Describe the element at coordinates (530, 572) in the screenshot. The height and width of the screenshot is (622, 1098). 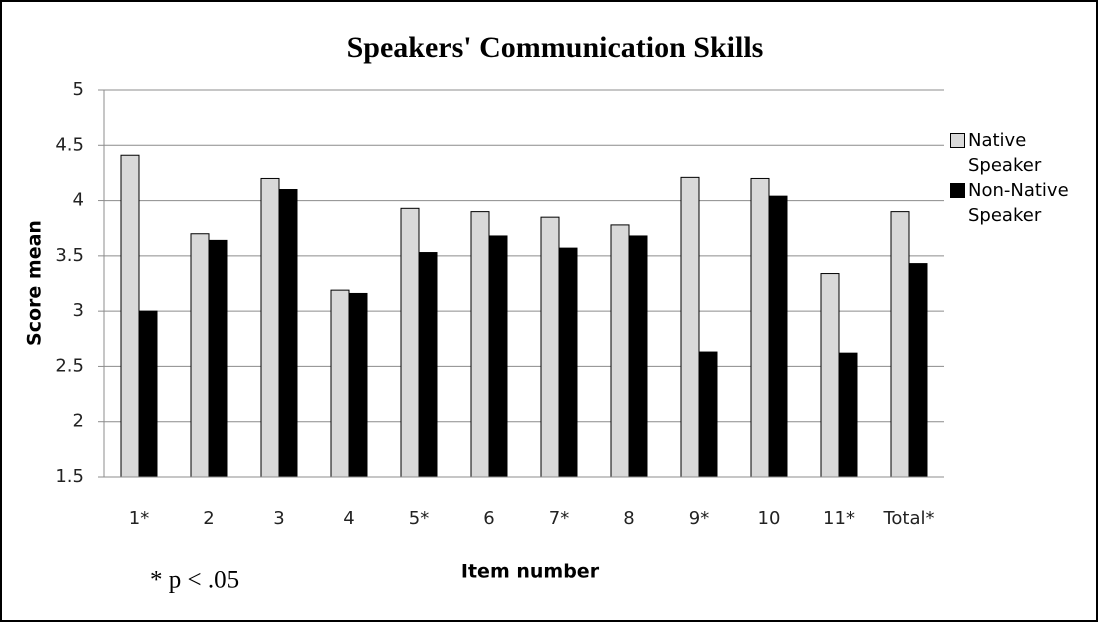
I see `x-axis-label: Item number` at that location.